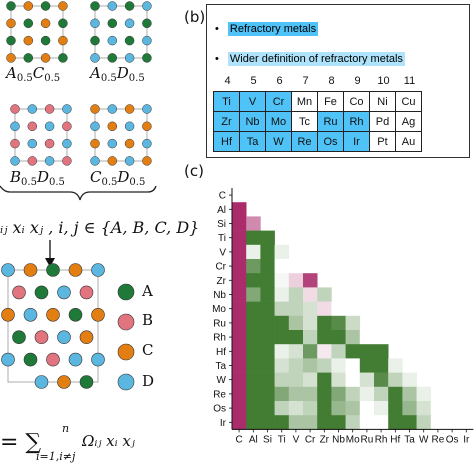 This screenshot has width=474, height=474. I want to click on element-nb: Nb, so click(252, 121).